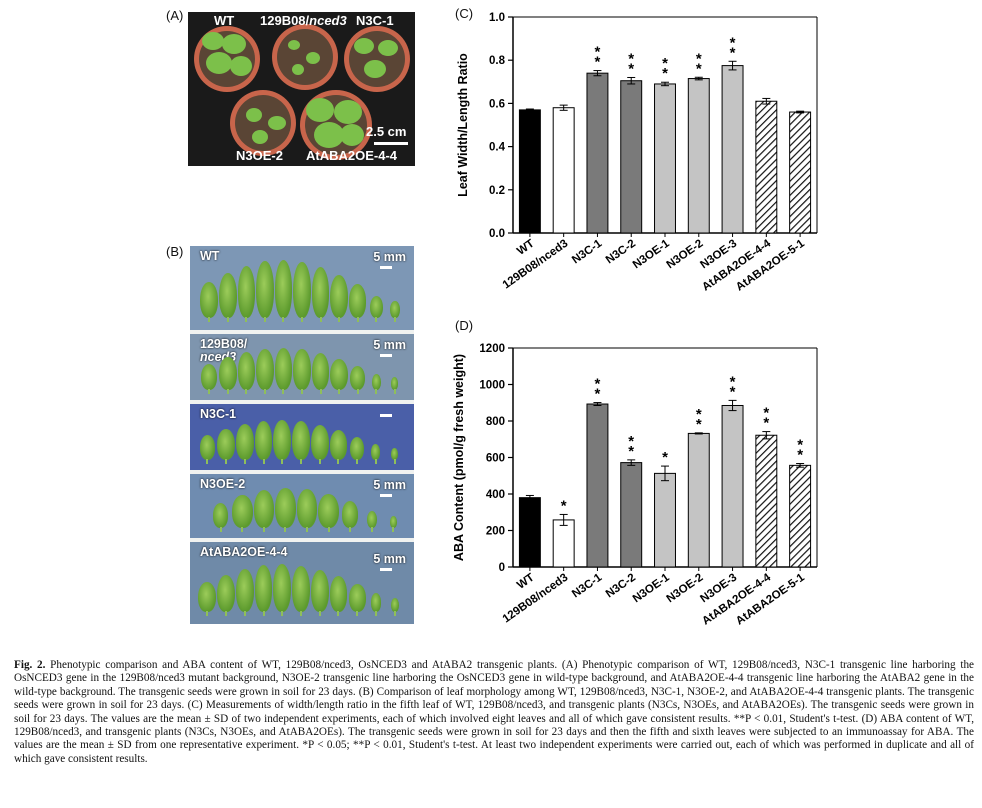  What do you see at coordinates (497, 234) in the screenshot?
I see `y-tick-label: 0.0` at bounding box center [497, 234].